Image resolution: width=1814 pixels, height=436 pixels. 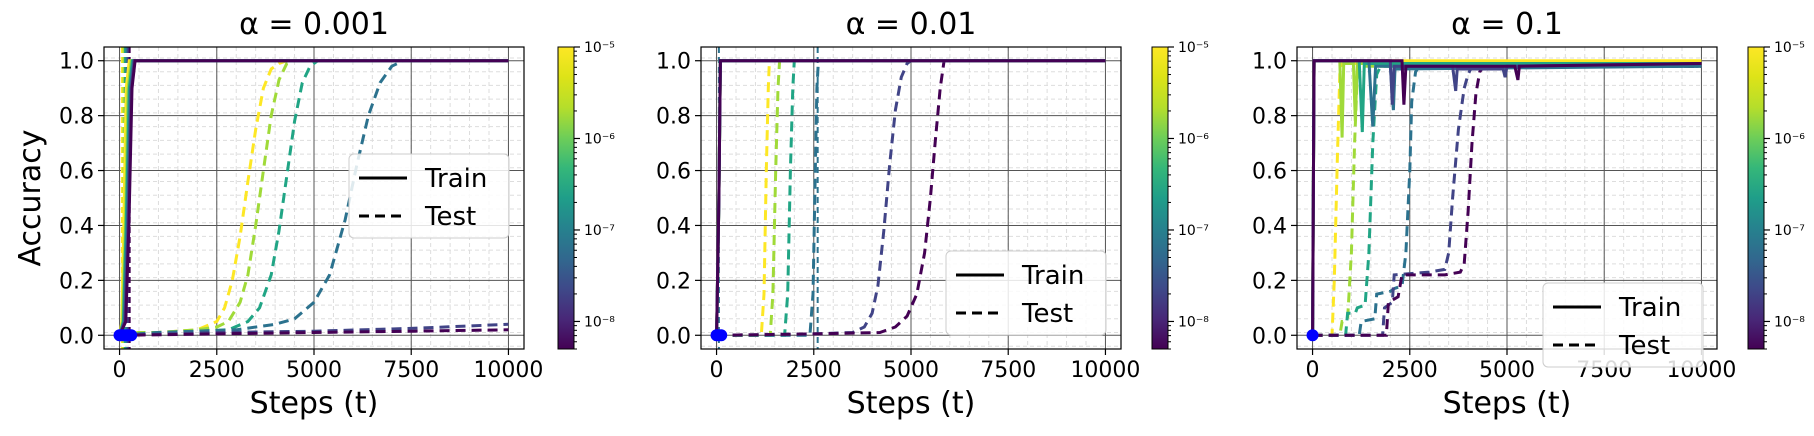 I want to click on plot-area, so click(x=1504, y=200).